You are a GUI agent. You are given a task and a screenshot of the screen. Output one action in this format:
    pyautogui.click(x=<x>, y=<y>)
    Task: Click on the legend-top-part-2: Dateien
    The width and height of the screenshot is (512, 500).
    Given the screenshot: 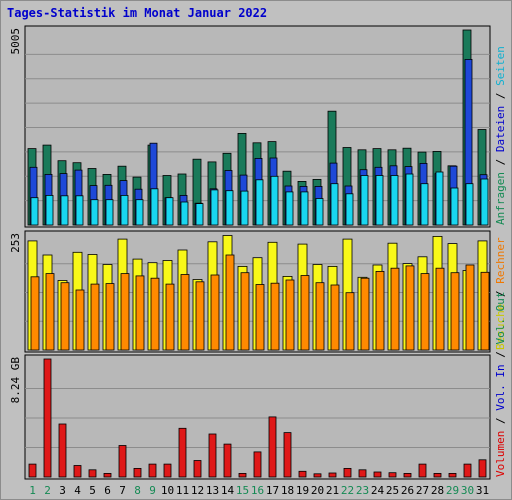 What is the action you would take?
    pyautogui.click(x=500, y=129)
    